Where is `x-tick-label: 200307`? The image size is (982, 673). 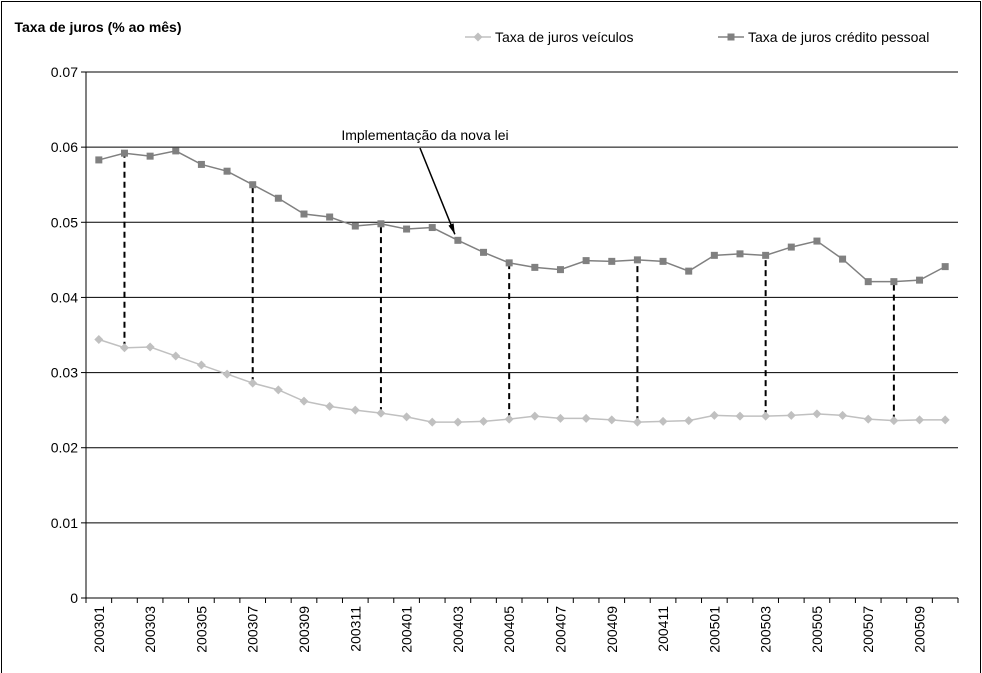
x-tick-label: 200307 is located at coordinates (253, 629).